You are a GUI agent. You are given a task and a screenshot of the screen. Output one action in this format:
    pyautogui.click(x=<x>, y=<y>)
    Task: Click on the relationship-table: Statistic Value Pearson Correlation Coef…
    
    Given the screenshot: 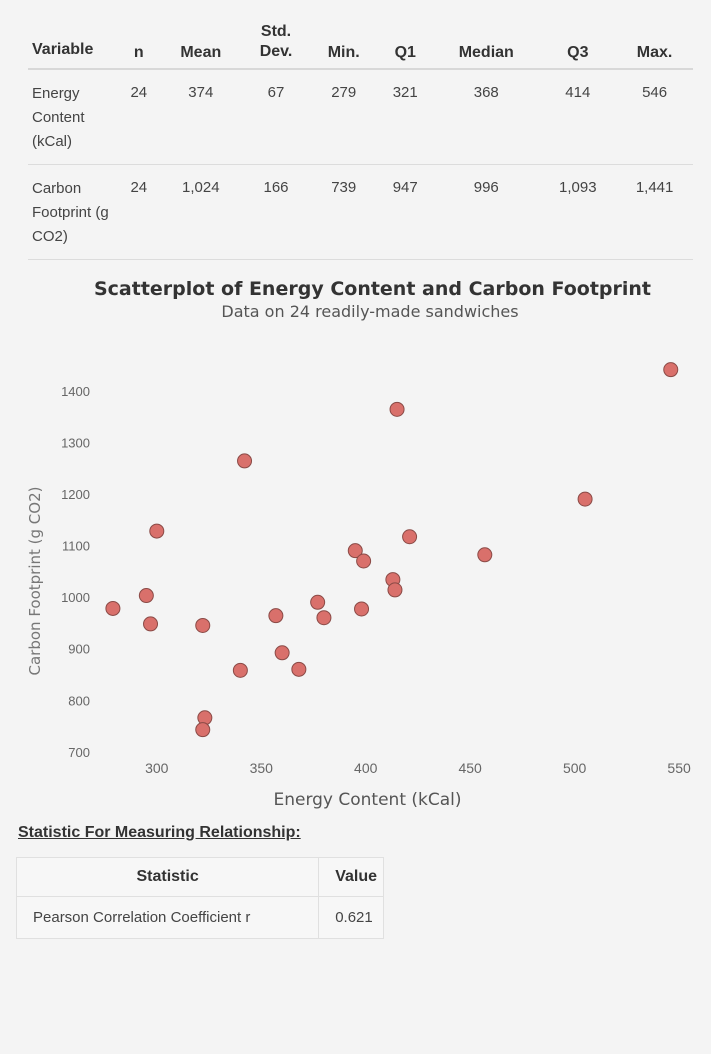 What is the action you would take?
    pyautogui.click(x=199, y=898)
    